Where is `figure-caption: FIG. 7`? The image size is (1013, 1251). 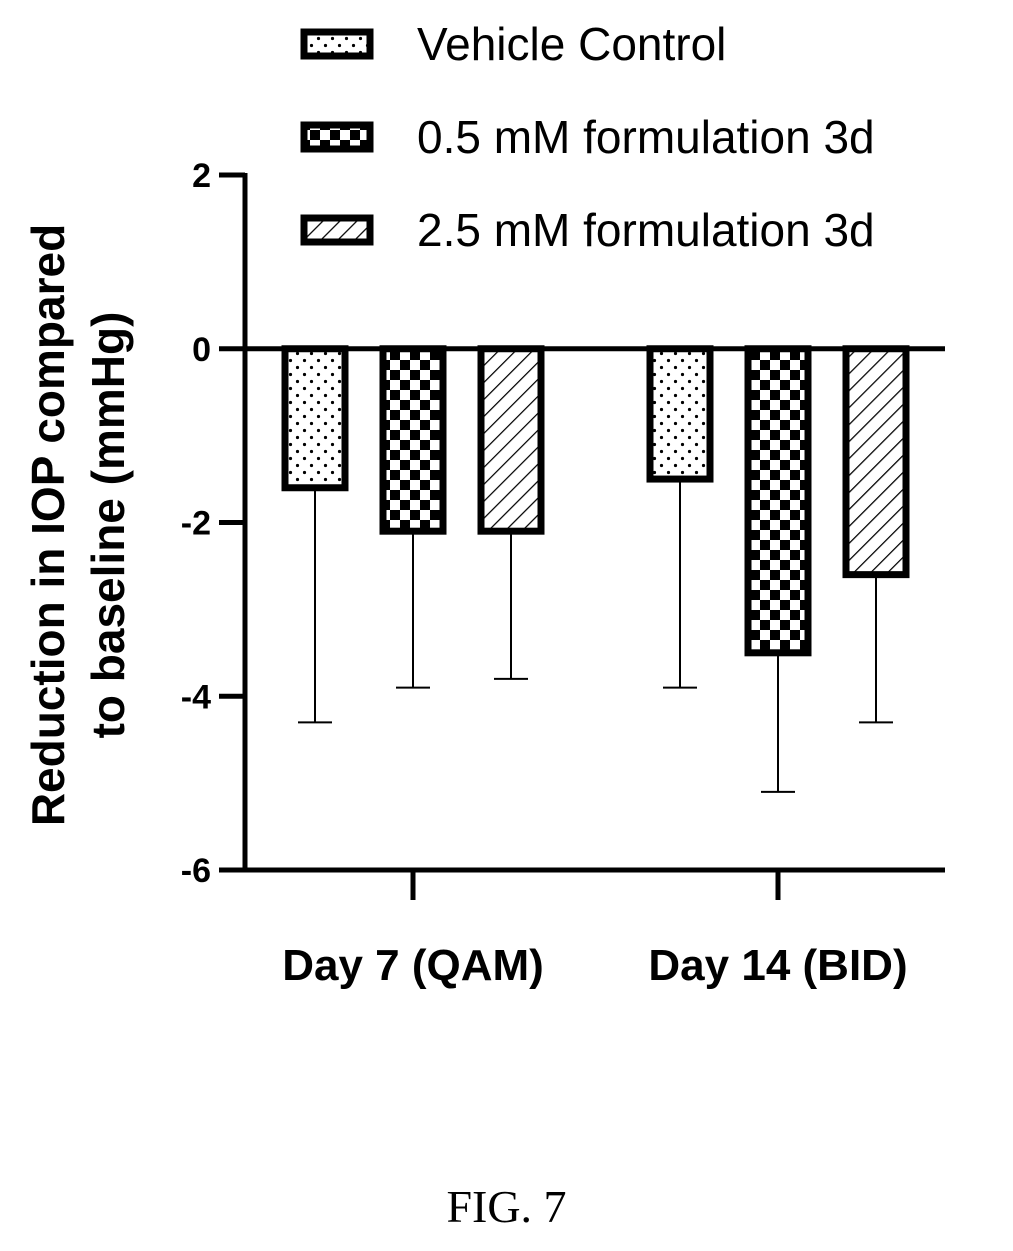
figure-caption: FIG. 7 is located at coordinates (506, 1206).